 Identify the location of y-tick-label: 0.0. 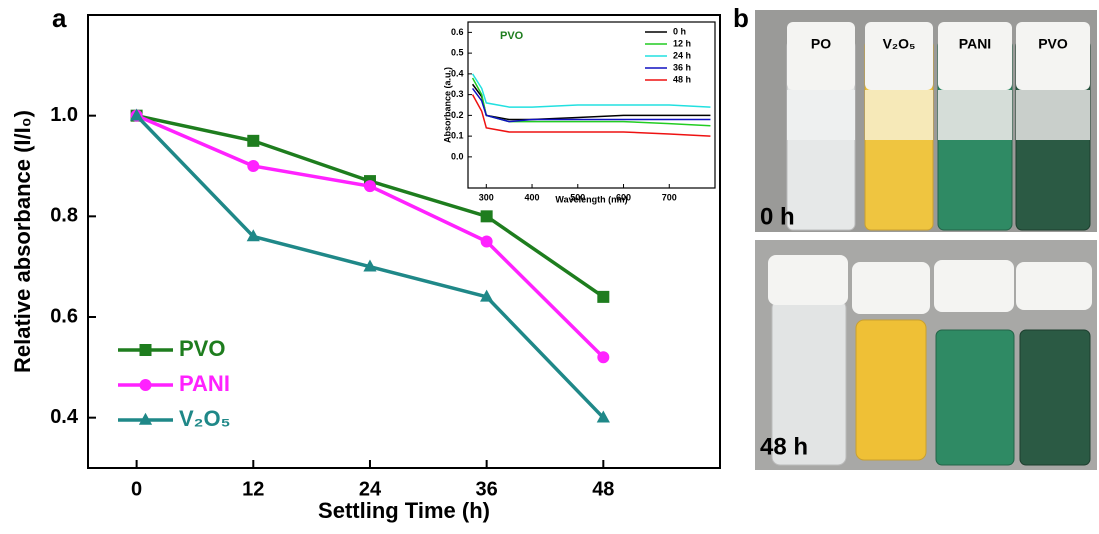
(457, 156).